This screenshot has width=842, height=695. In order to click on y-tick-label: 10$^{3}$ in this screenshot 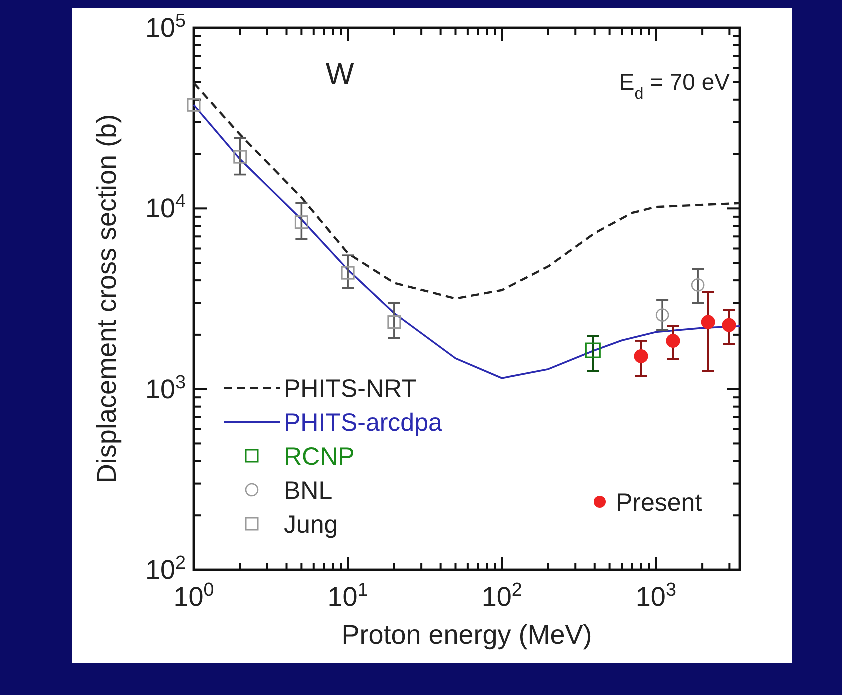, I will do `click(165, 388)`.